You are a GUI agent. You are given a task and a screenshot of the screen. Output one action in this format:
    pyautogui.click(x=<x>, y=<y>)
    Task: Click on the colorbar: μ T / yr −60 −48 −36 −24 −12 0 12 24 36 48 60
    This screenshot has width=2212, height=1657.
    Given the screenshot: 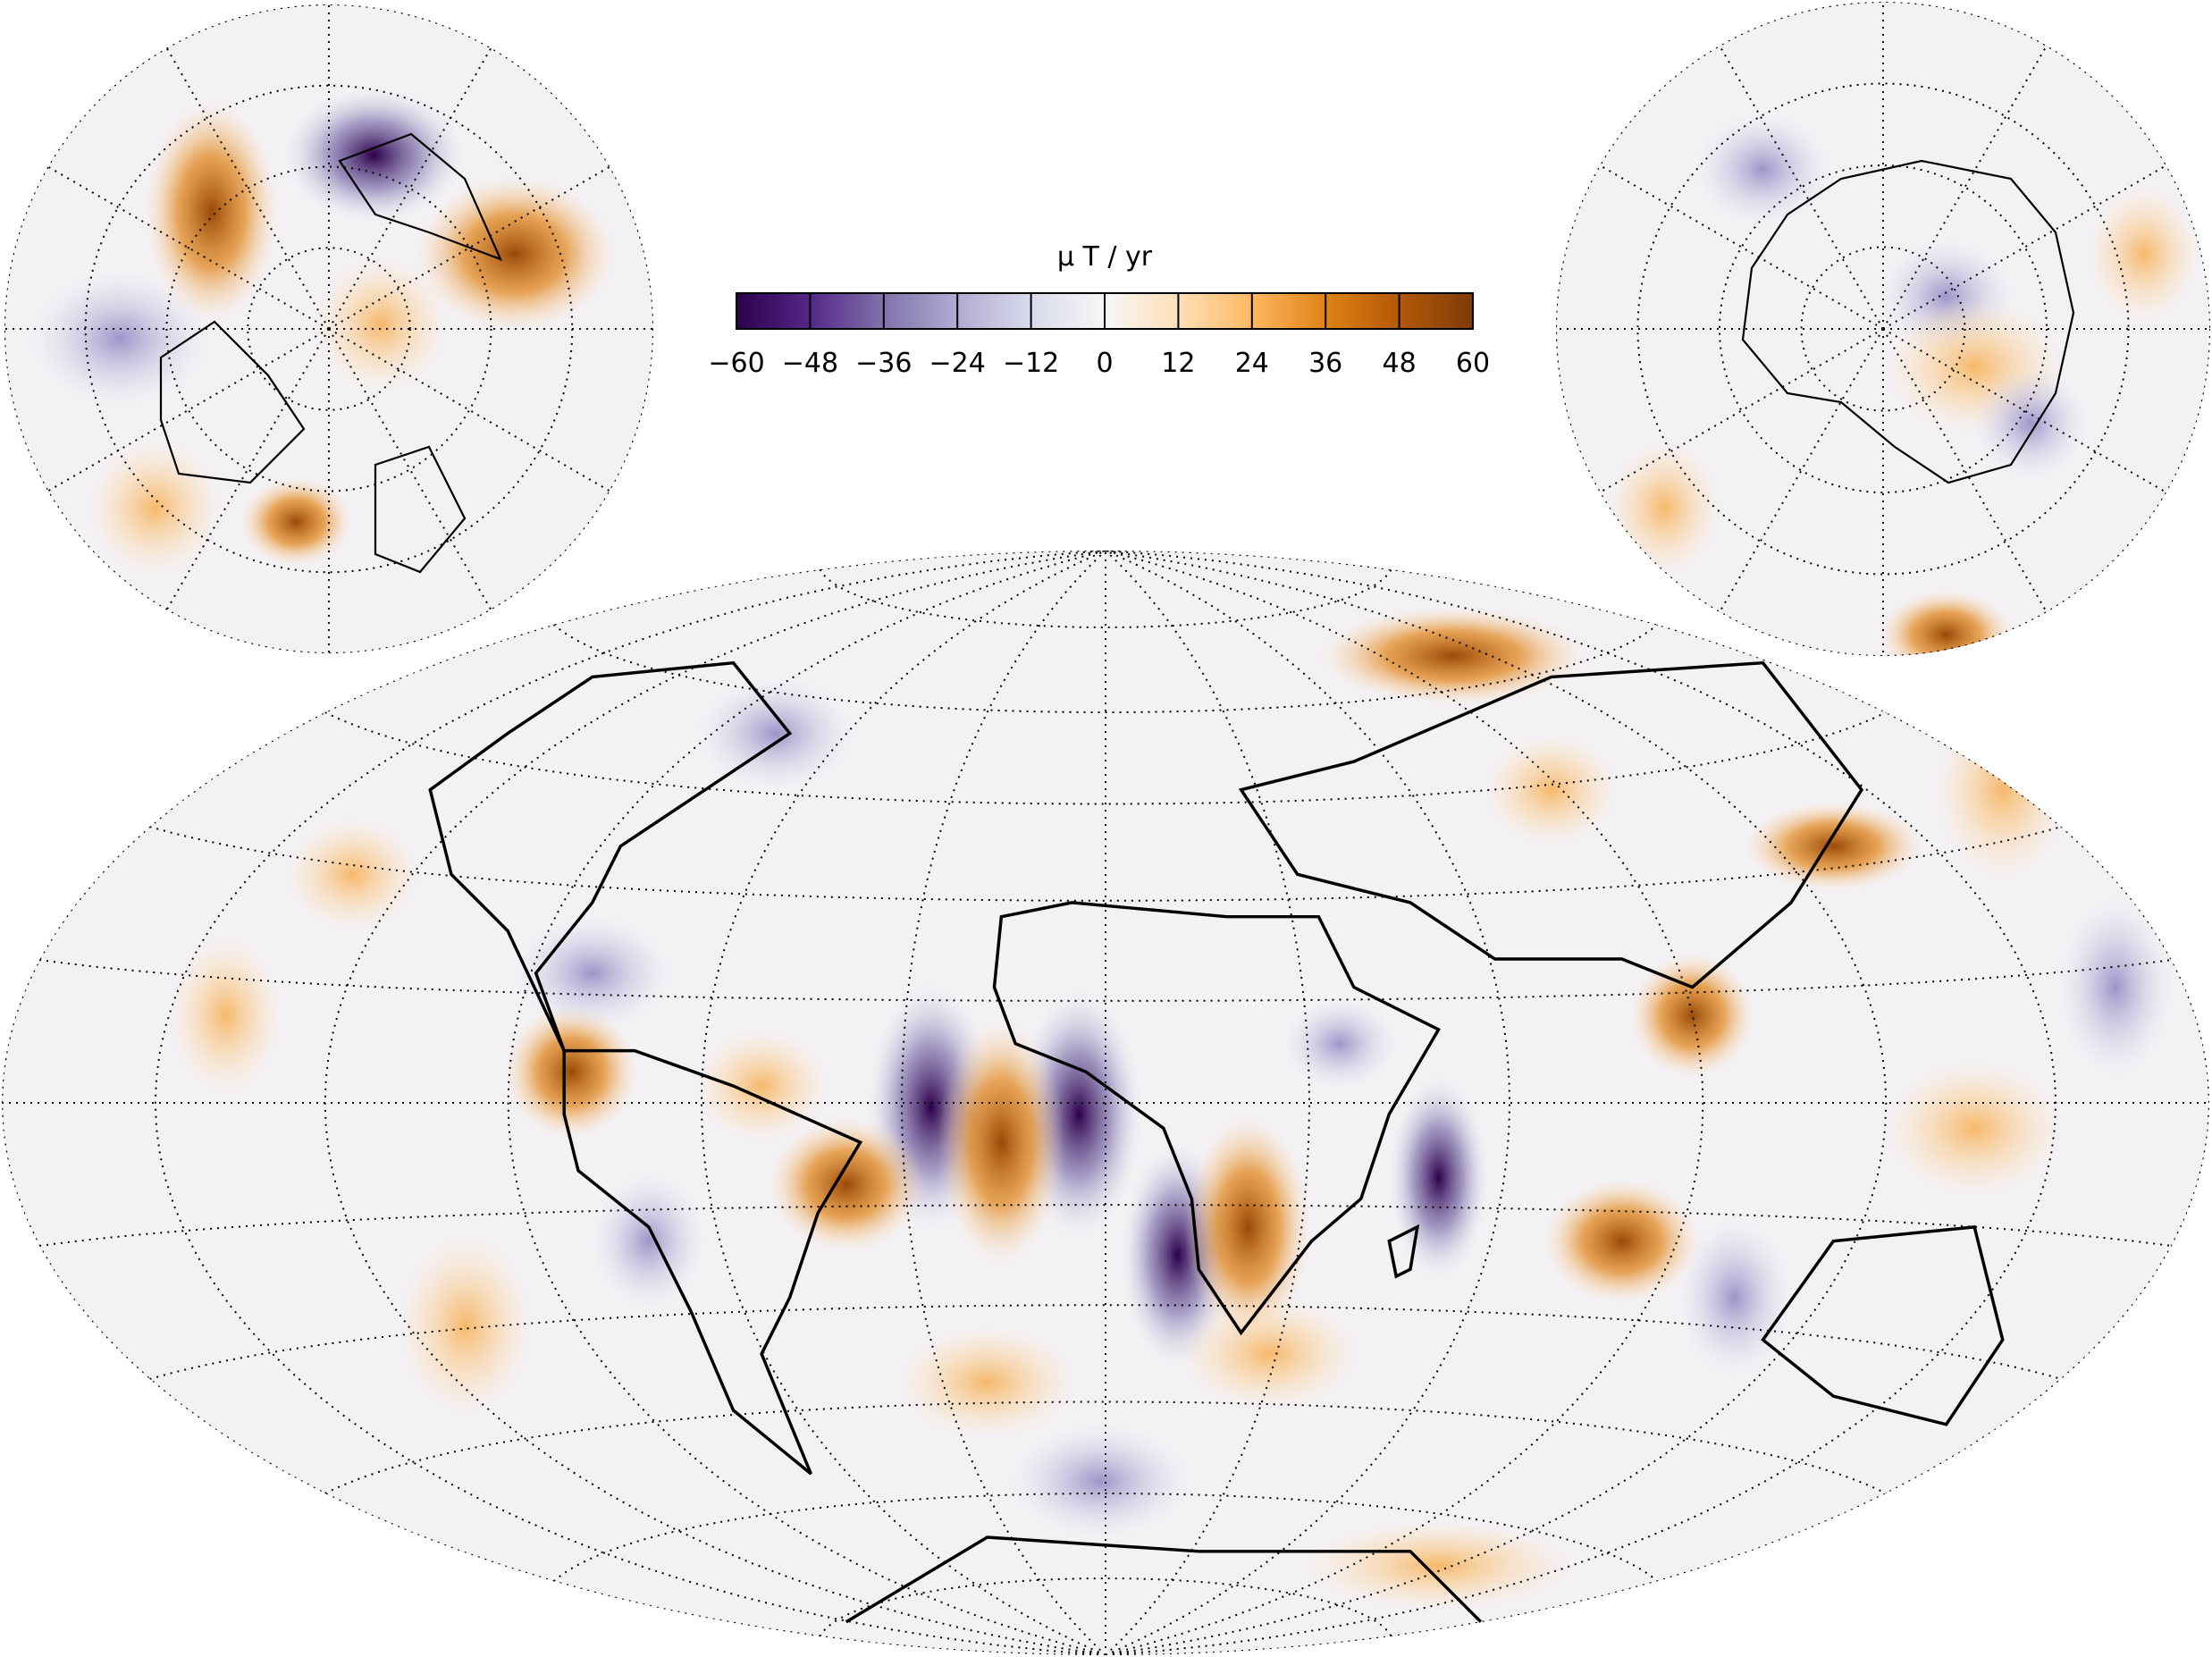 What is the action you would take?
    pyautogui.click(x=1099, y=310)
    